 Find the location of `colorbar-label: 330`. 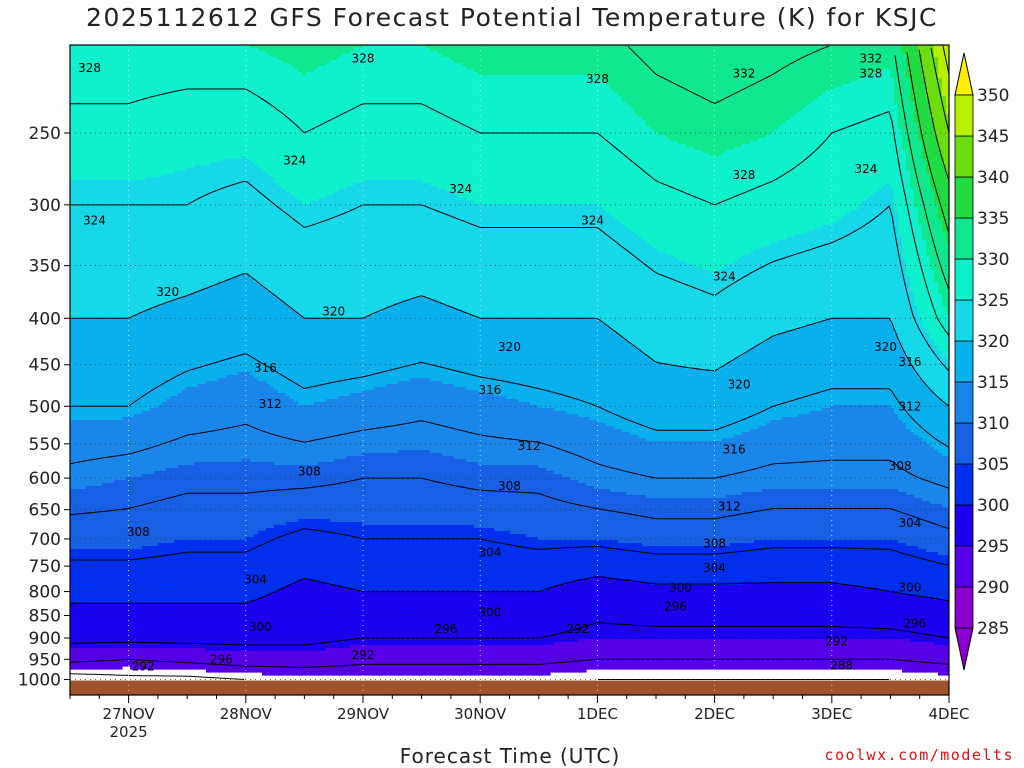

colorbar-label: 330 is located at coordinates (993, 260).